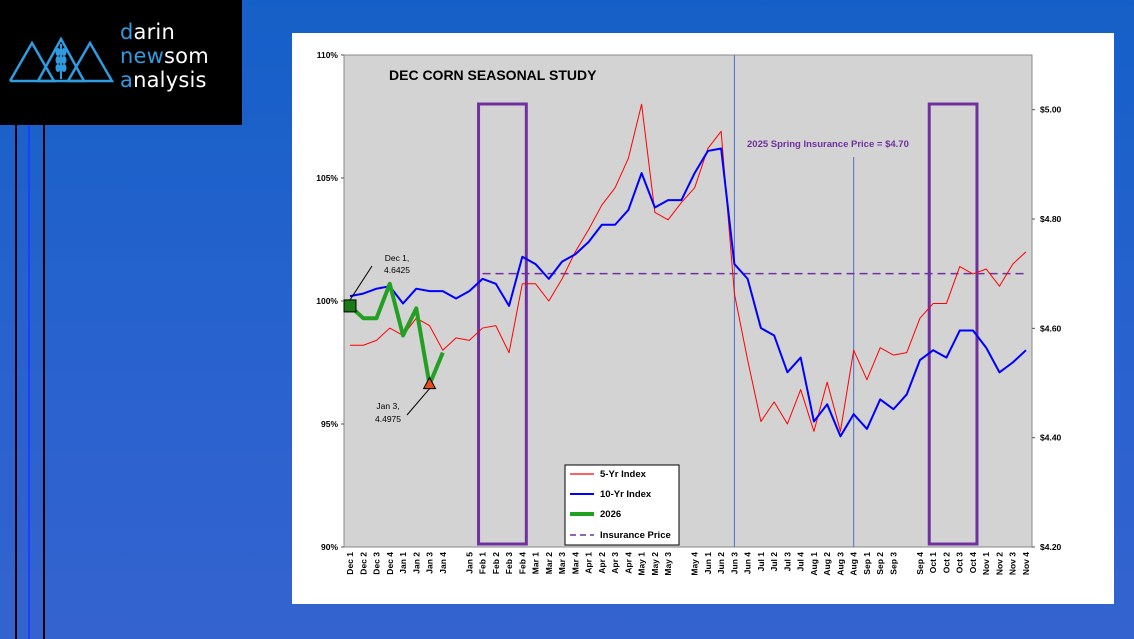 This screenshot has width=1134, height=639. Describe the element at coordinates (893, 563) in the screenshot. I see `x-tick-label: Sep 3` at that location.